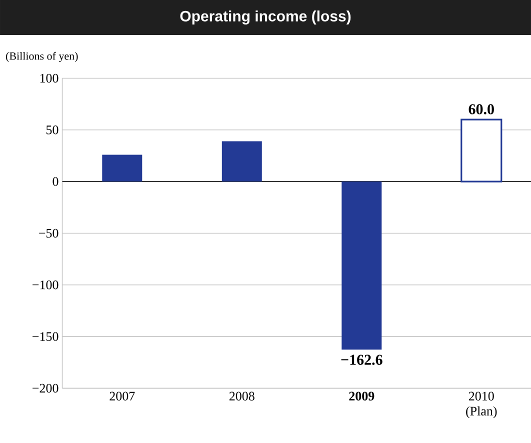  Describe the element at coordinates (241, 396) in the screenshot. I see `x-tick-label: 2008` at that location.